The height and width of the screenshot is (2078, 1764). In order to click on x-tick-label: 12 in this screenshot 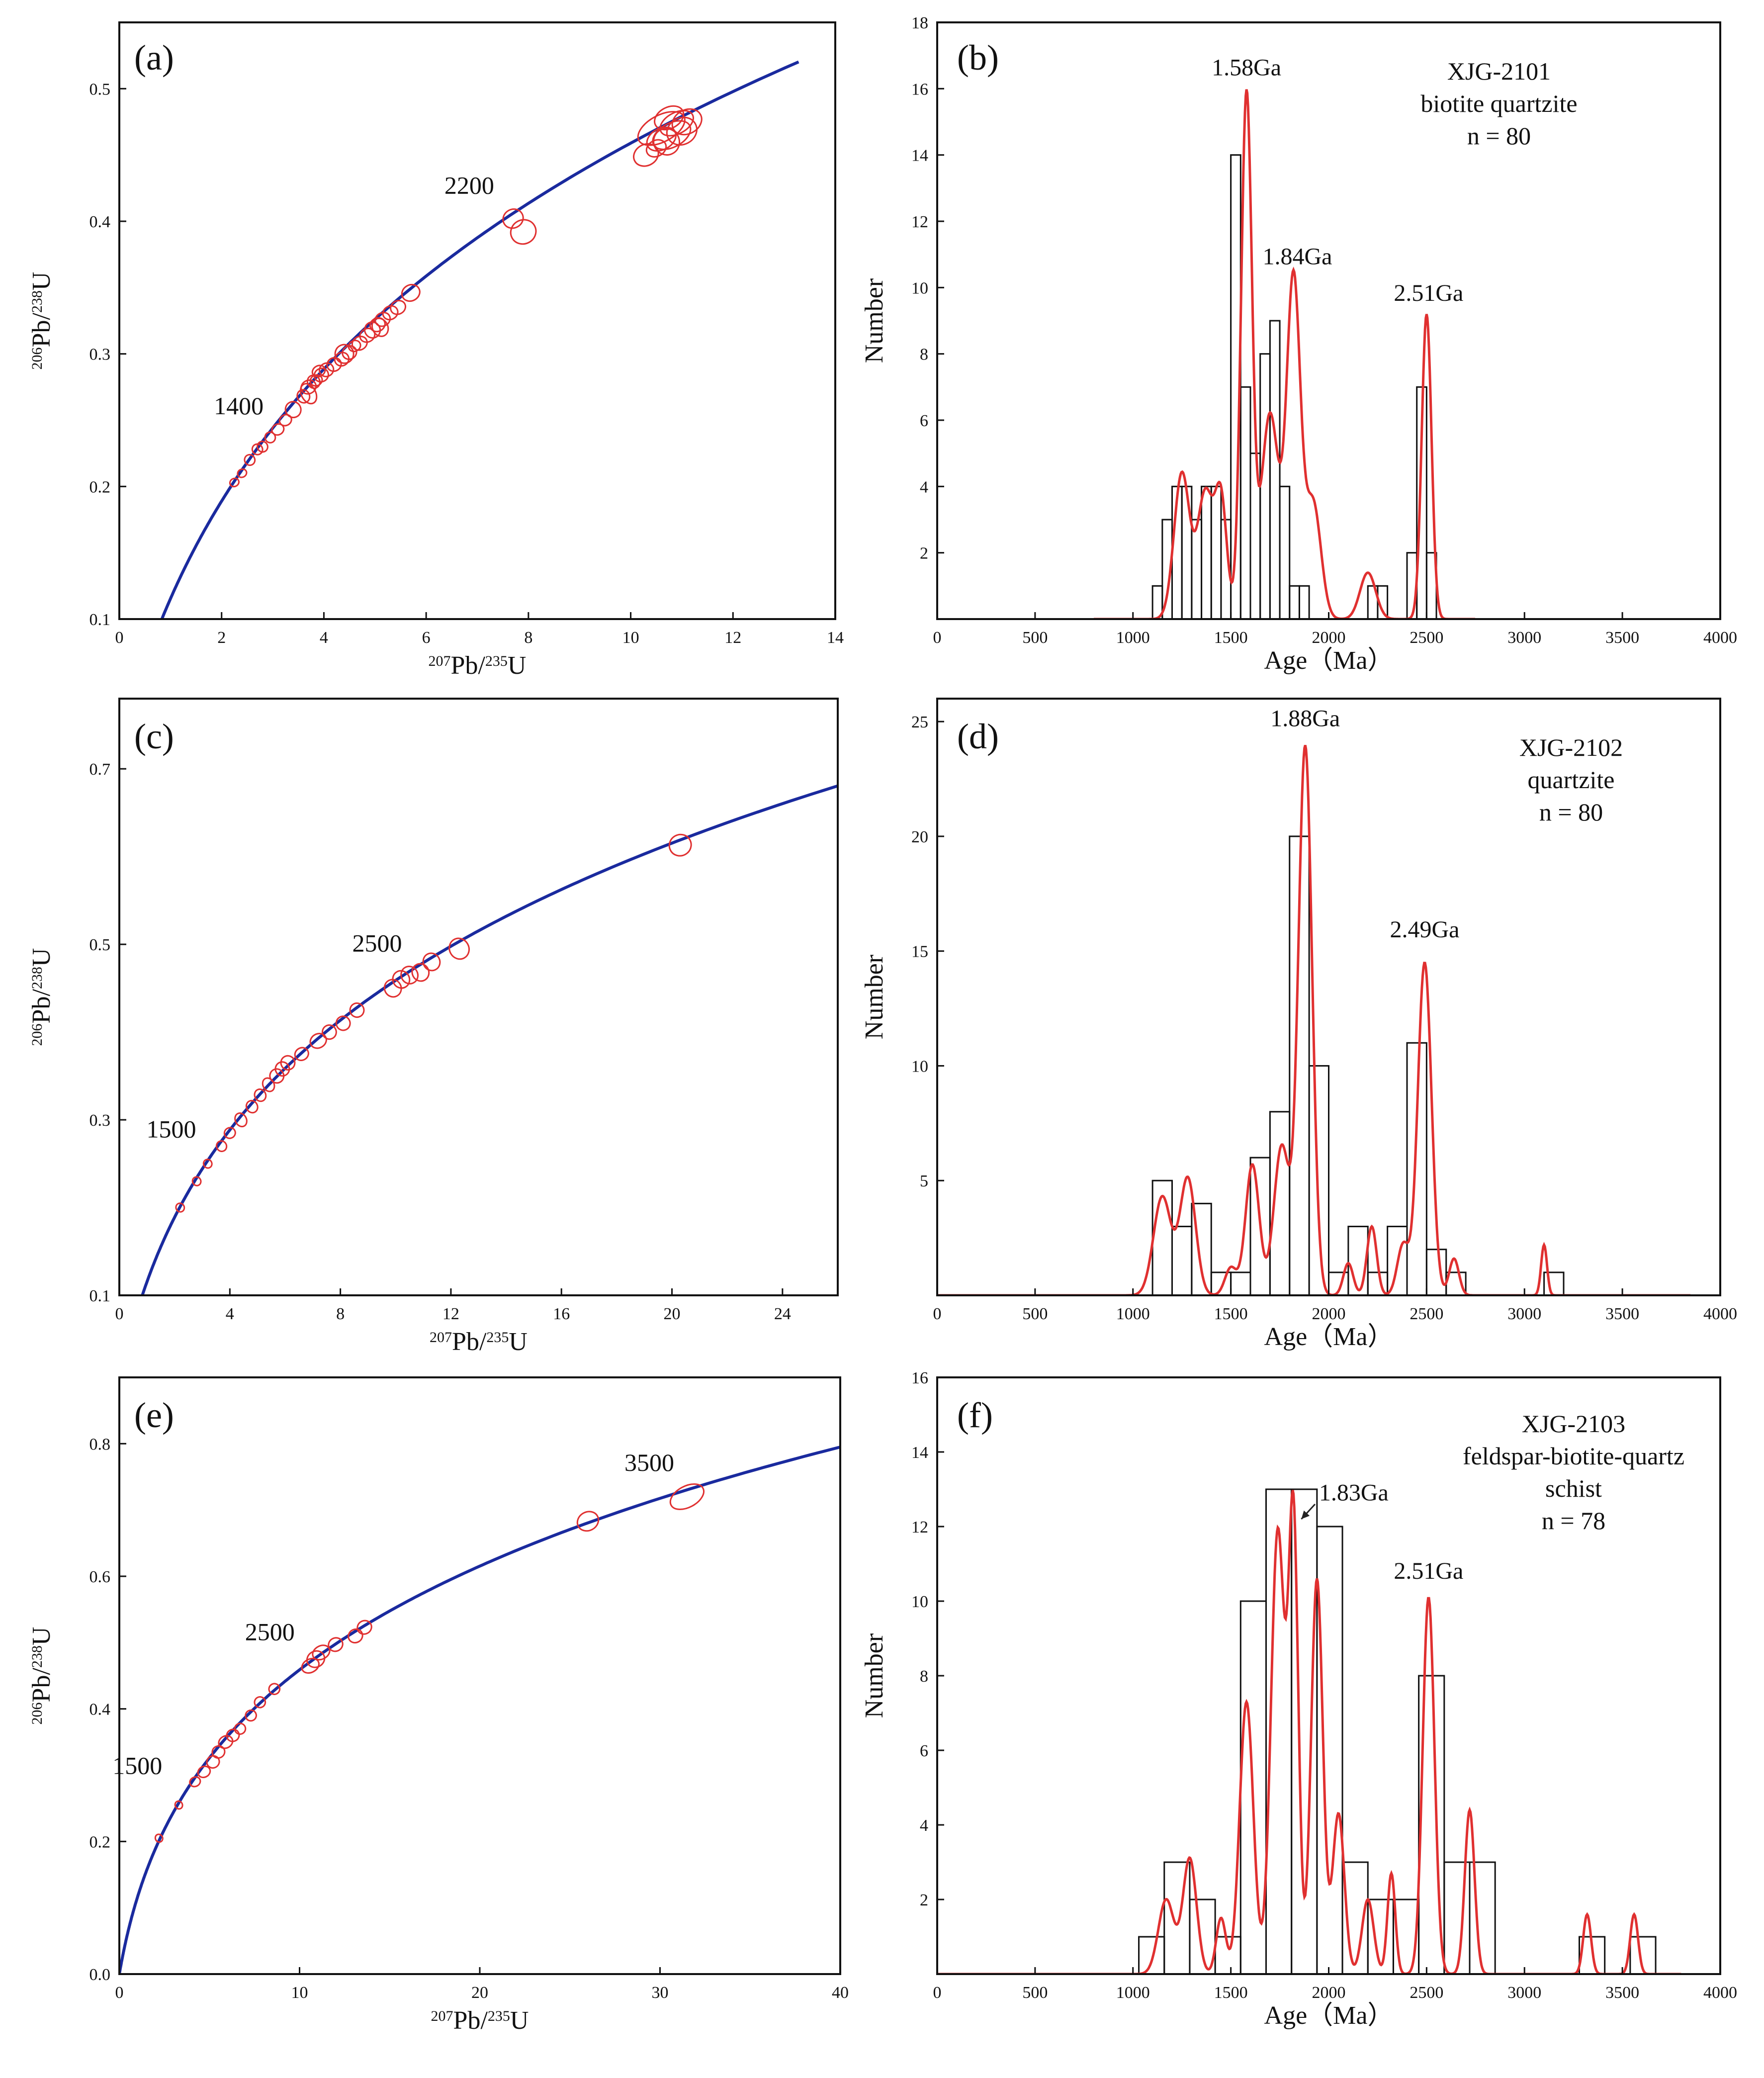, I will do `click(732, 638)`.